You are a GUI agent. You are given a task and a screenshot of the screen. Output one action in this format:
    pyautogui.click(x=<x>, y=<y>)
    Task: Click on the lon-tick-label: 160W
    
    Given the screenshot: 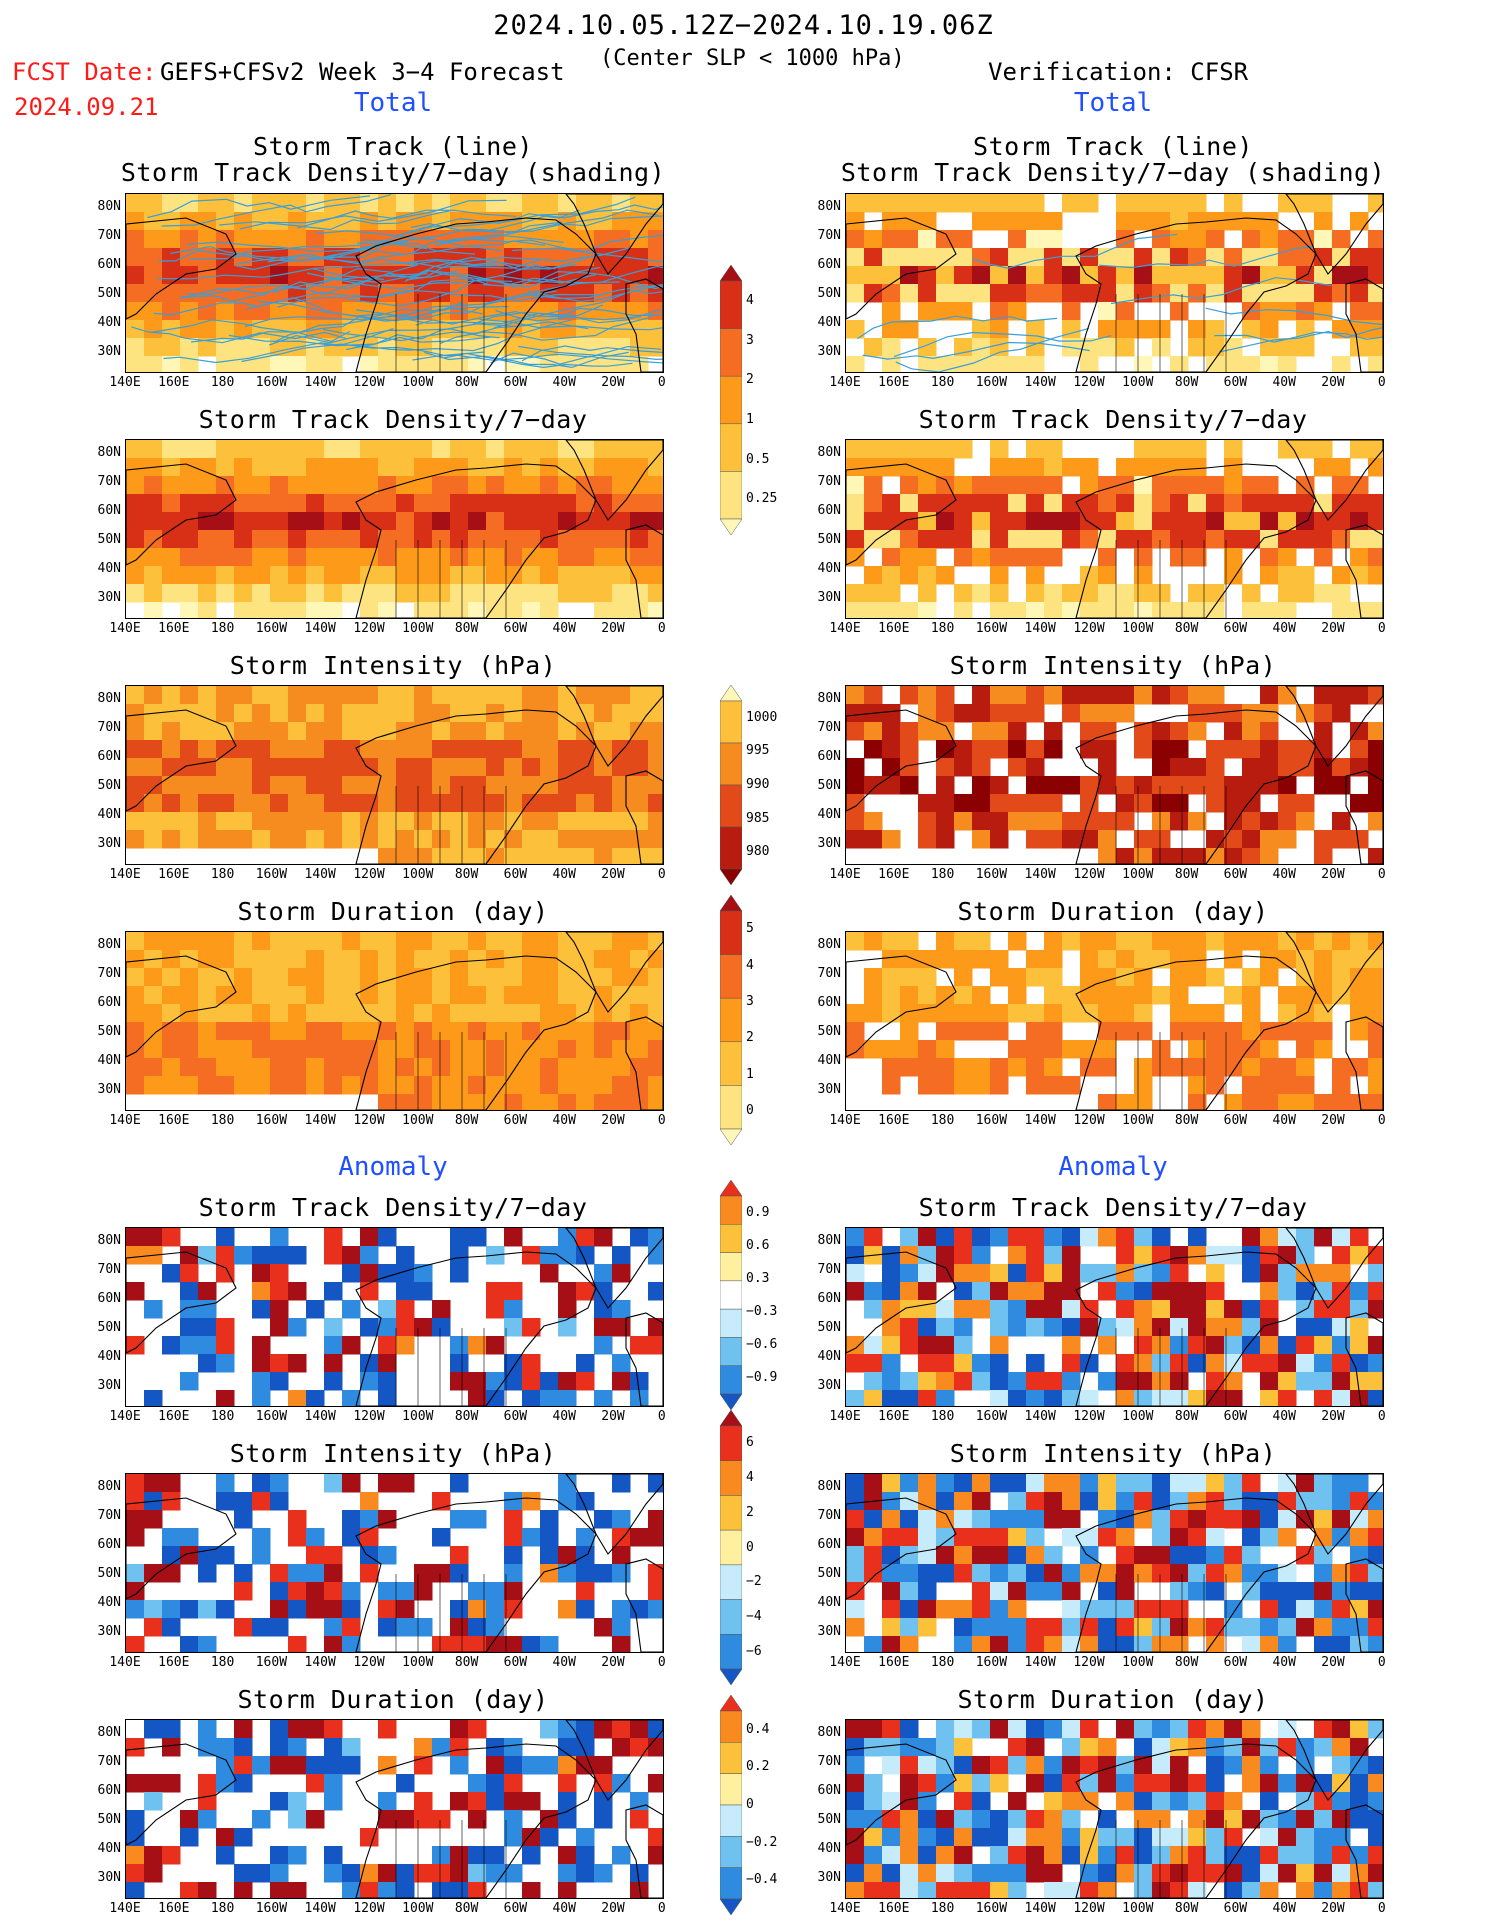 What is the action you would take?
    pyautogui.click(x=271, y=874)
    